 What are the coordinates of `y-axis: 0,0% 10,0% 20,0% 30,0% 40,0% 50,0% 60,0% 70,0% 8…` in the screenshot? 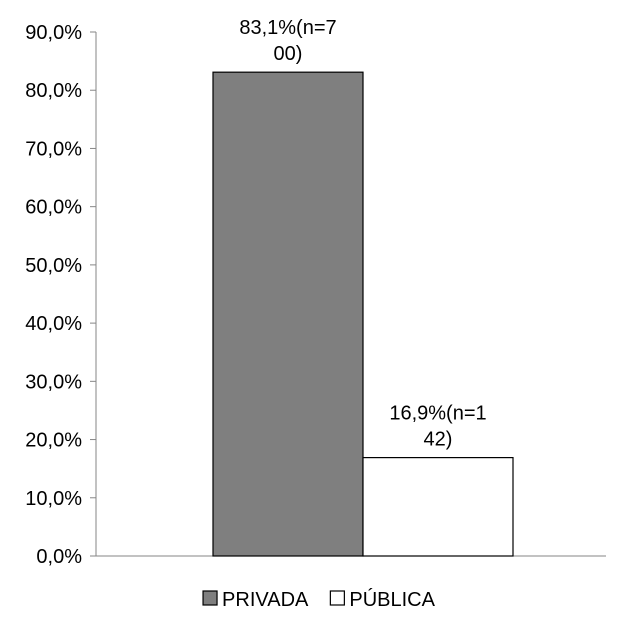 It's located at (61, 295).